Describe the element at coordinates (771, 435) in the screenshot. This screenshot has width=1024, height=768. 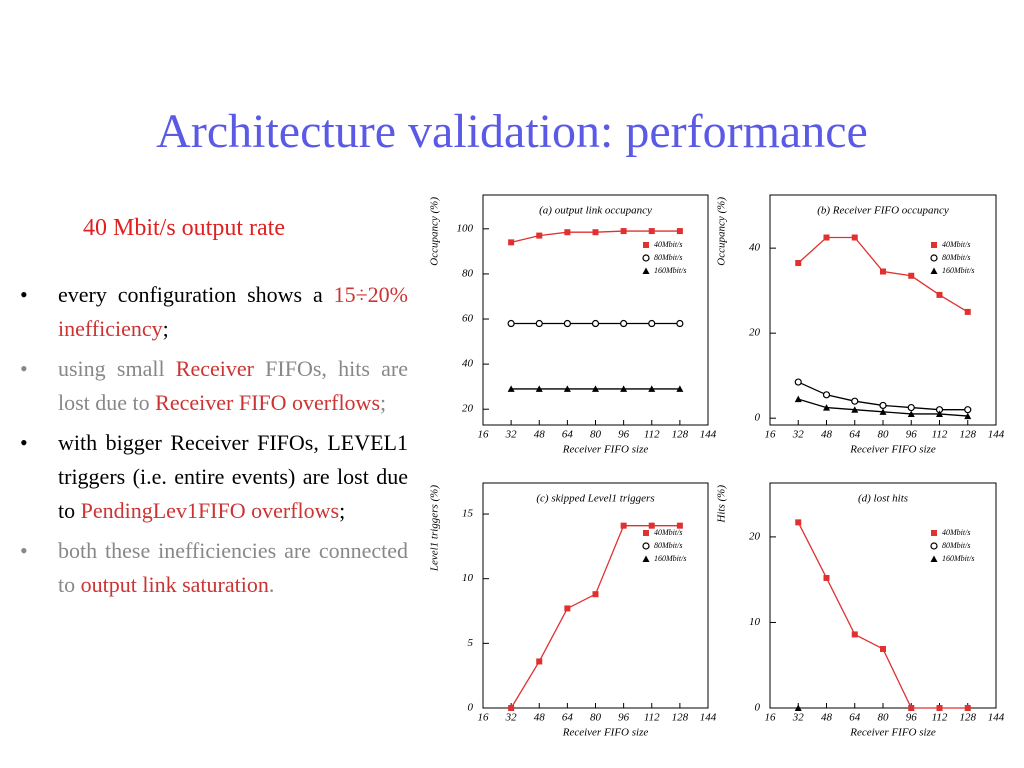
I see `x-tick-label: 16` at that location.